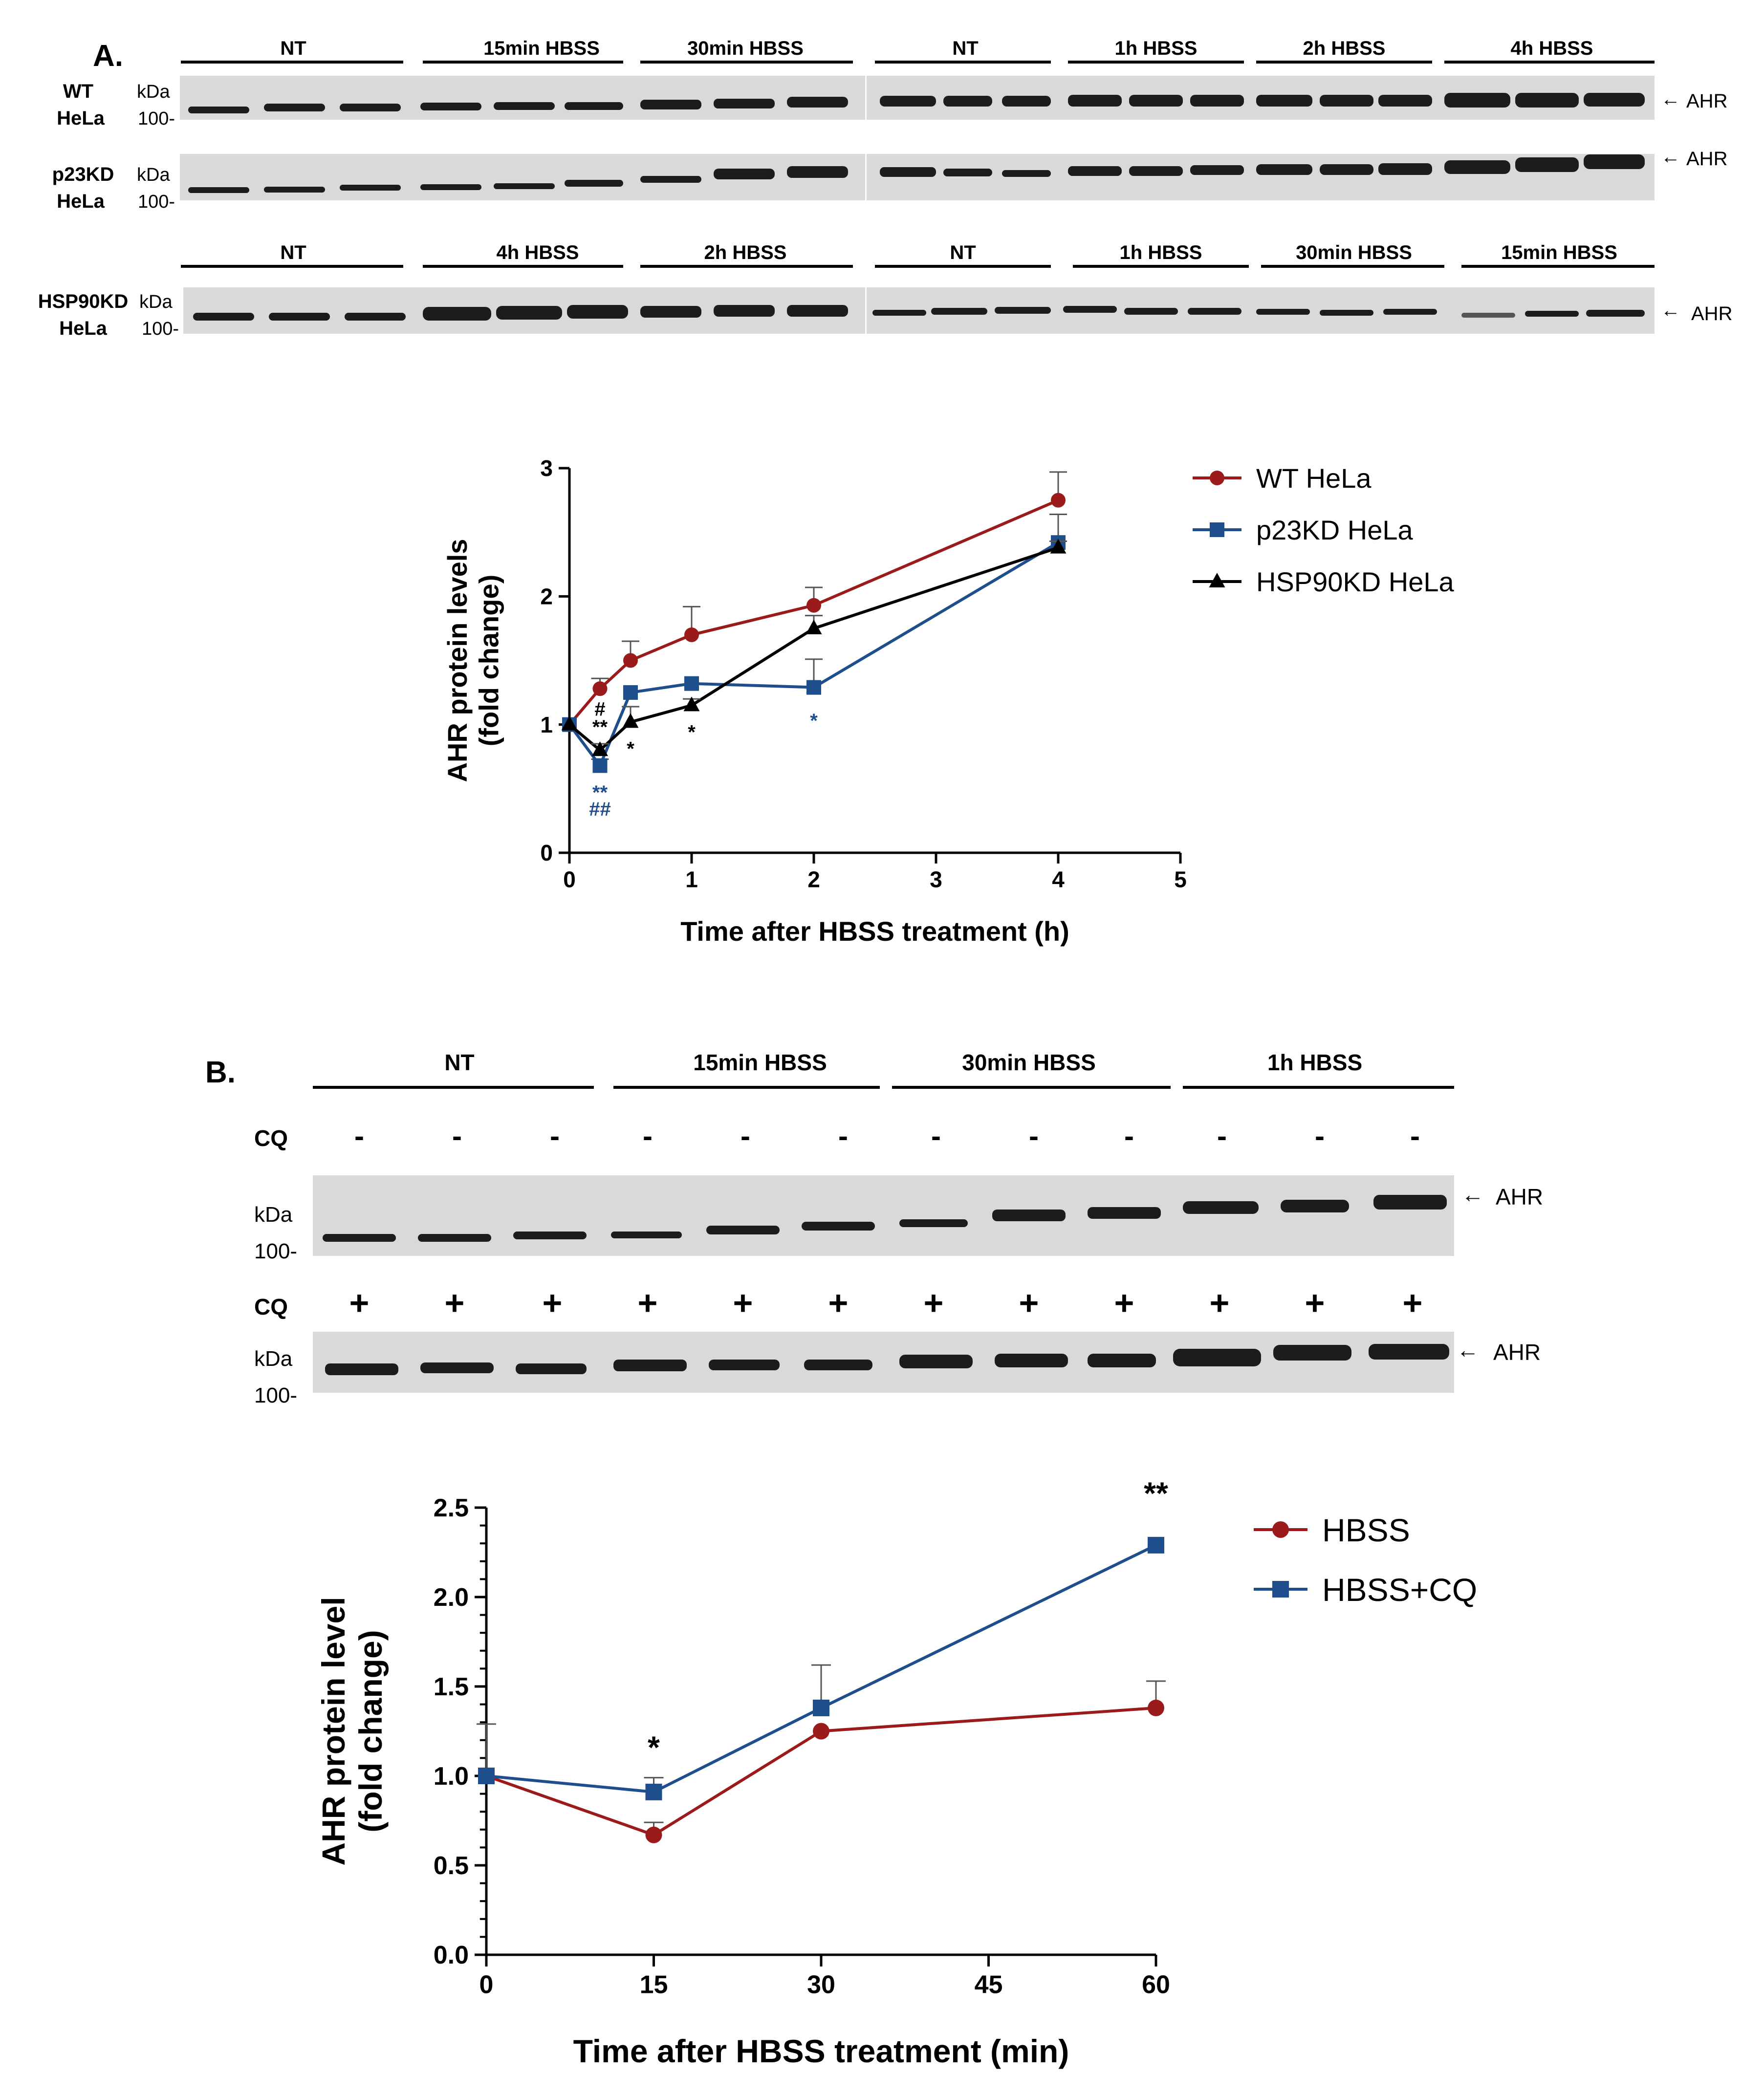 Image resolution: width=1764 pixels, height=2096 pixels. What do you see at coordinates (293, 48) in the screenshot?
I see `row1-group-label: NT` at bounding box center [293, 48].